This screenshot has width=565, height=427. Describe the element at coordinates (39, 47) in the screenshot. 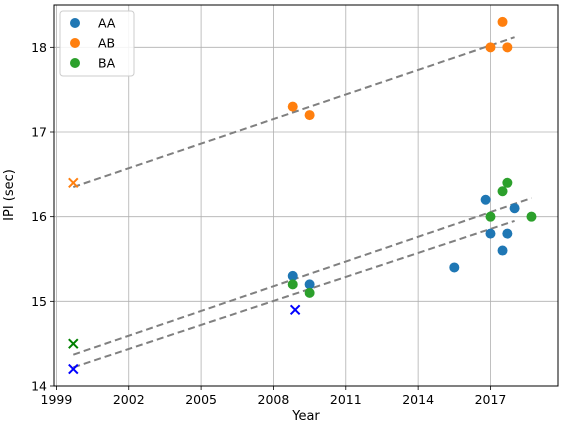

I see `y-tick-label: 18` at that location.